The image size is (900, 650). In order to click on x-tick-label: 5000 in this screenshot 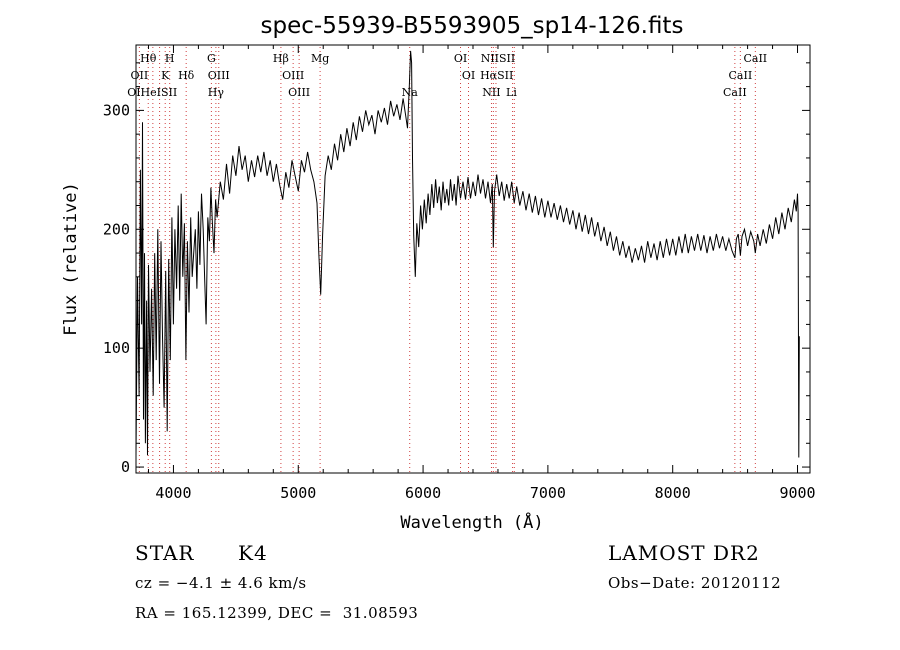, I will do `click(298, 493)`.